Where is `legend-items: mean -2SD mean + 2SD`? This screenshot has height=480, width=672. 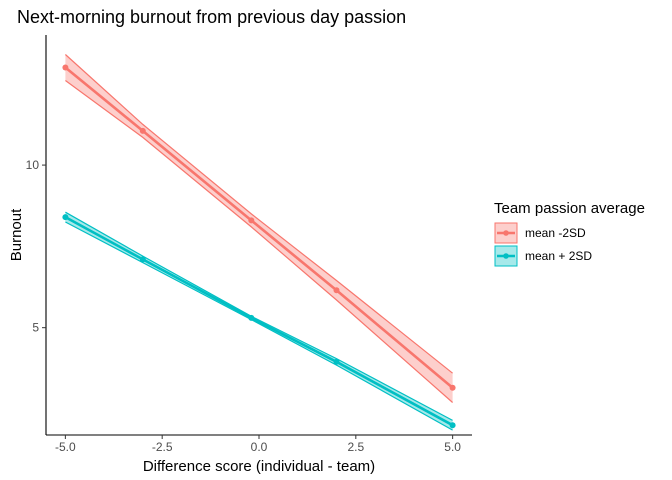 legend-items: mean -2SD mean + 2SD is located at coordinates (543, 244).